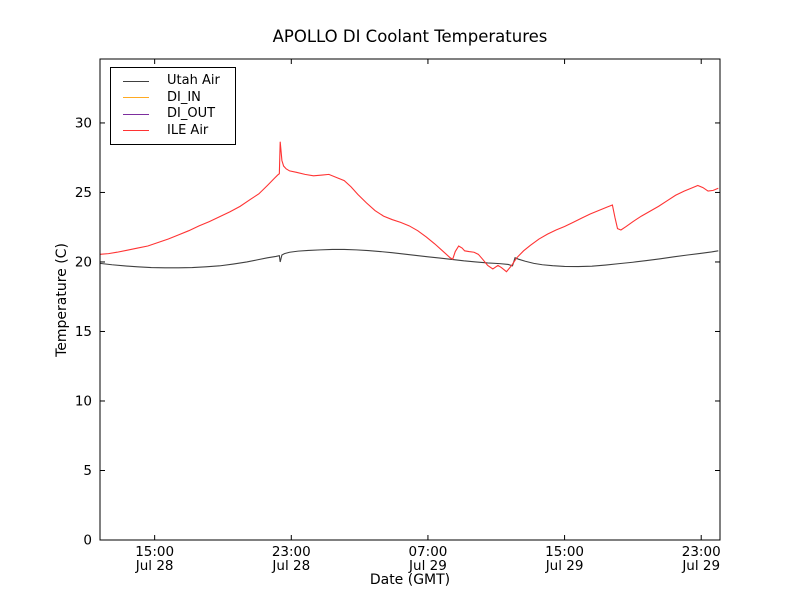 Image resolution: width=800 pixels, height=600 pixels. Describe the element at coordinates (87, 471) in the screenshot. I see `y-tick-label: 5` at that location.